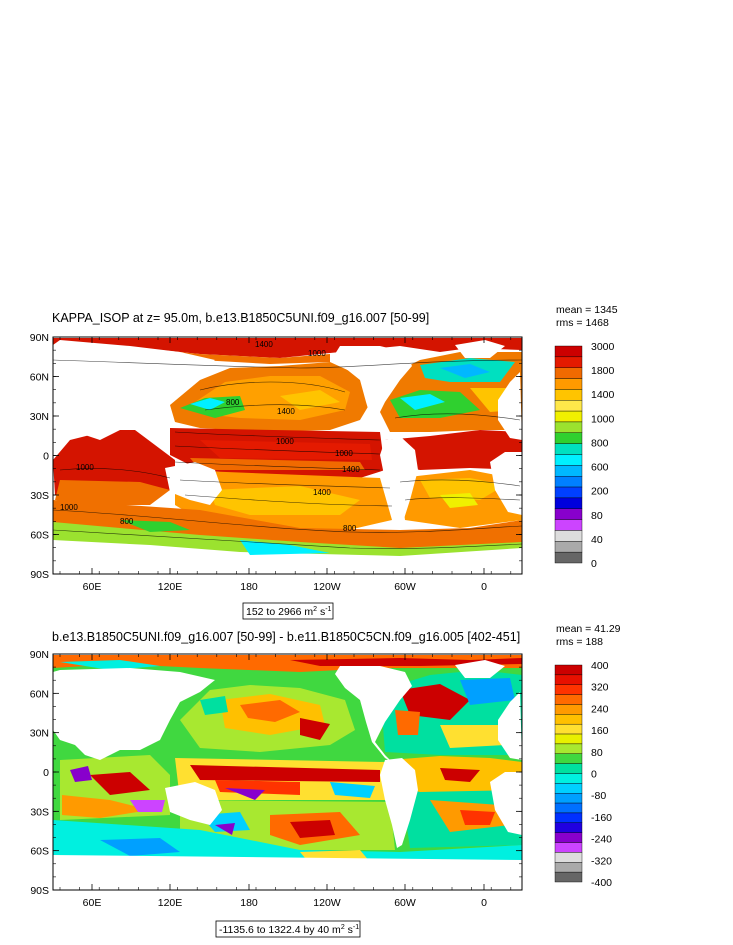  What do you see at coordinates (582, 323) in the screenshot?
I see `panel-top-rms: rms = 1468` at bounding box center [582, 323].